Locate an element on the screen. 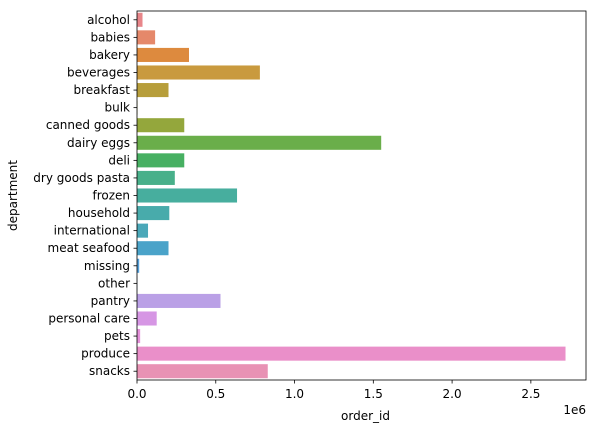 This screenshot has width=595, height=433. y-tick-label: pets is located at coordinates (117, 336).